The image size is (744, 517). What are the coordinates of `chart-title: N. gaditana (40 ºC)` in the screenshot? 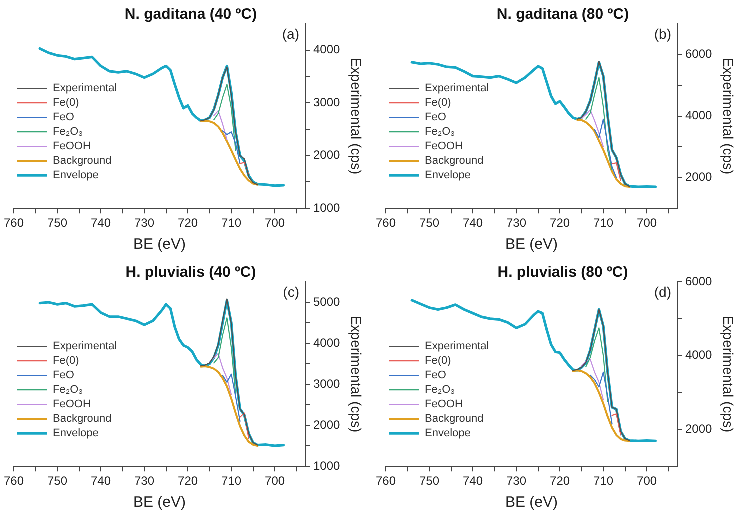 It's located at (191, 15).